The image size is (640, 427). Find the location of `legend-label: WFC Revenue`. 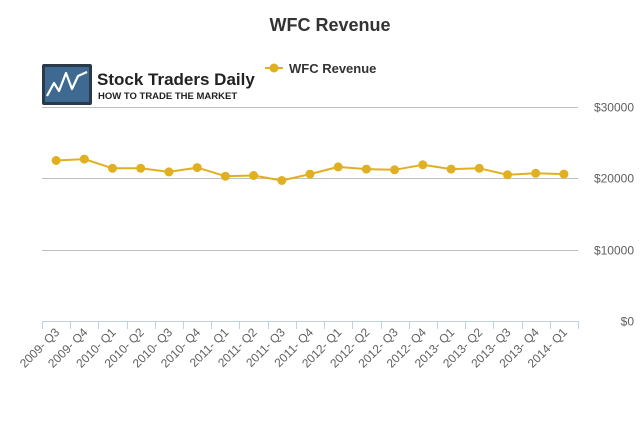

legend-label: WFC Revenue is located at coordinates (332, 68).